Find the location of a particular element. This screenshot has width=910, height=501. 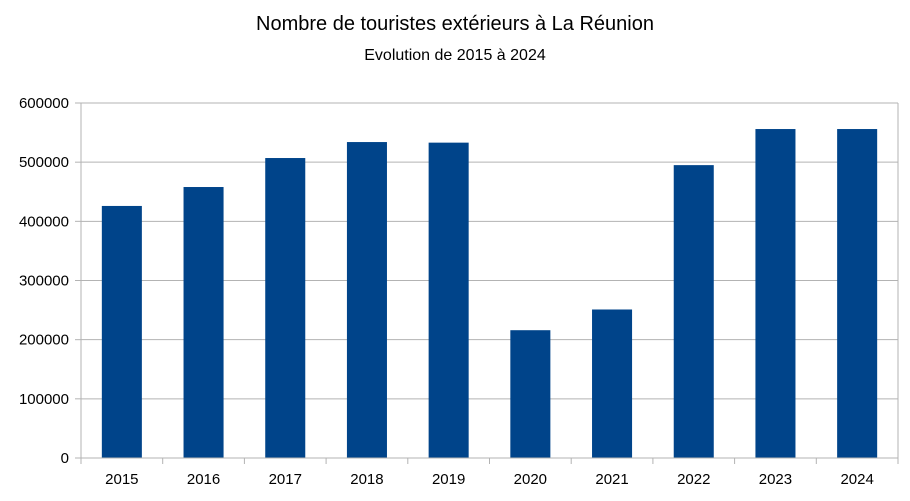

y-tick-labels: 0 100000 200000 300000 400000 500000 600000 is located at coordinates (44, 281).